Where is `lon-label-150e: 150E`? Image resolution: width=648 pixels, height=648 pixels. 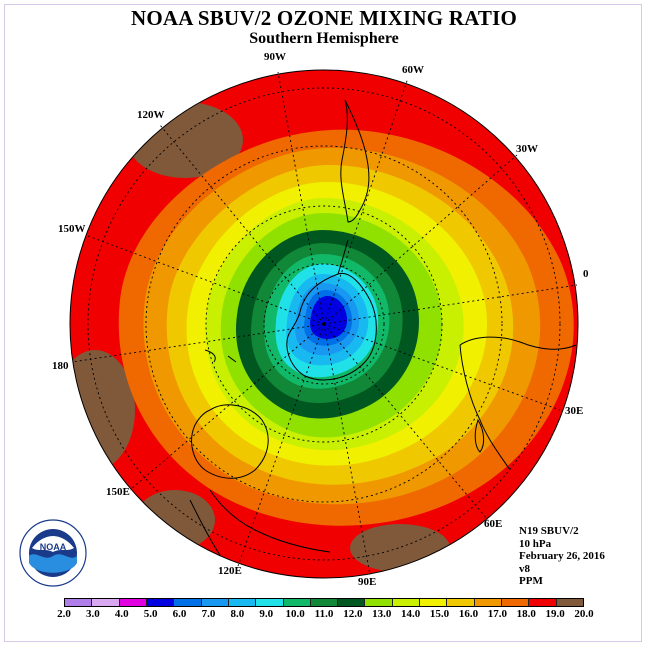
lon-label-150e: 150E is located at coordinates (118, 492).